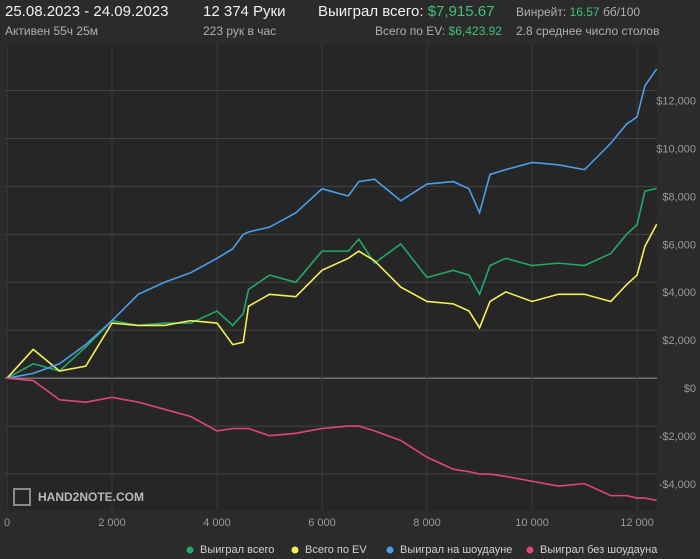  I want to click on x-tick-label: 6 000, so click(322, 523).